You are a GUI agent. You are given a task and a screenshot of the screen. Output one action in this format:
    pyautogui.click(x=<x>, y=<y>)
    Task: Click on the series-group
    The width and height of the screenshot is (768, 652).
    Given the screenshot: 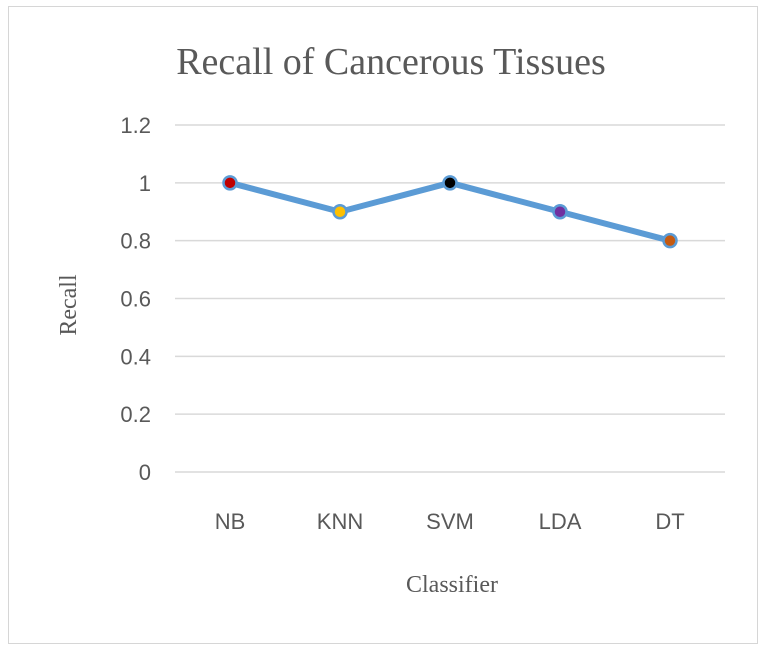 What is the action you would take?
    pyautogui.click(x=450, y=212)
    